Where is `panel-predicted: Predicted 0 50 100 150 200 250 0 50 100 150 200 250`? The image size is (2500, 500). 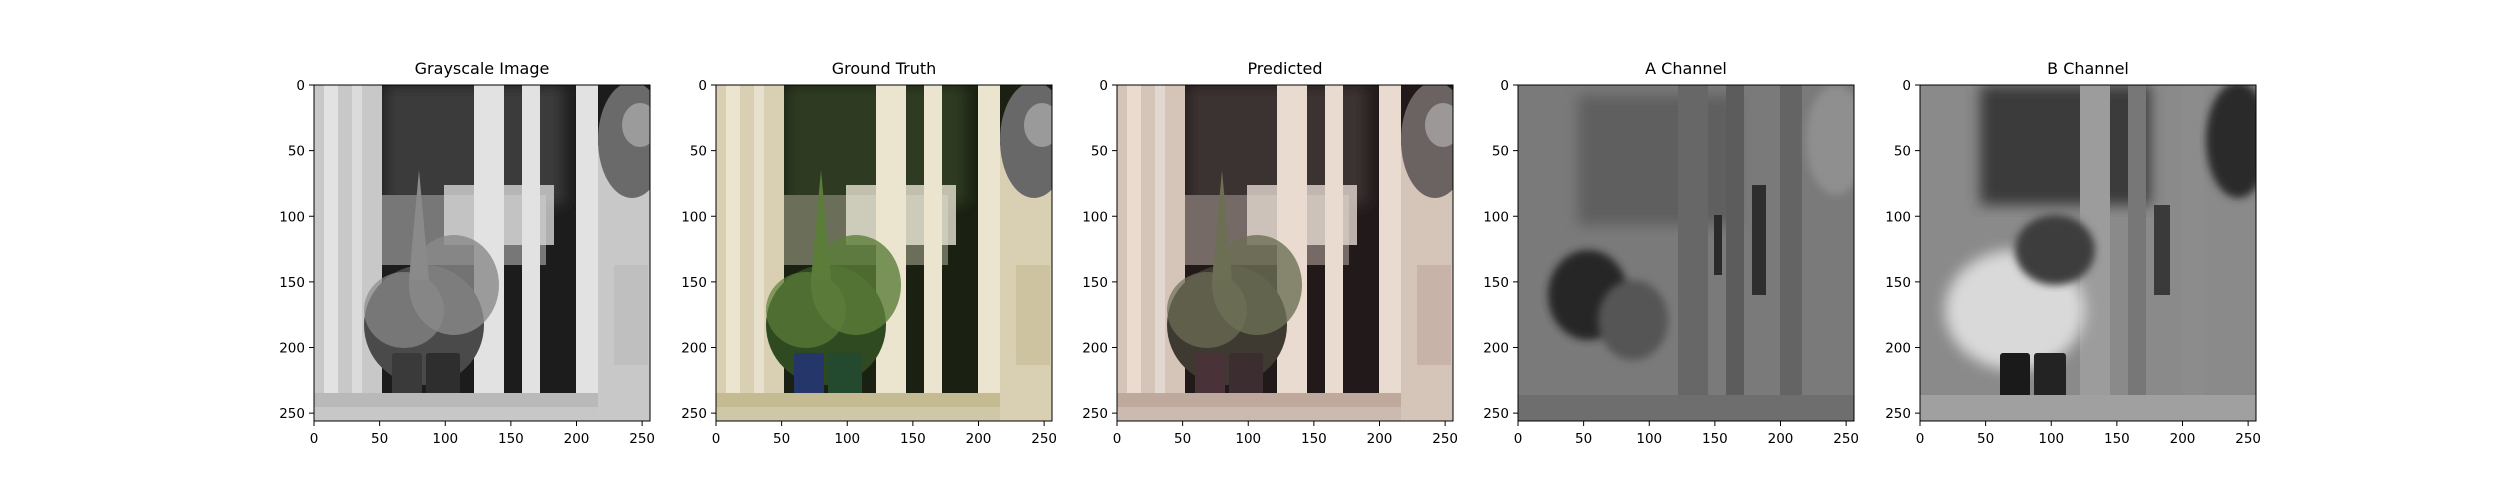 panel-predicted: Predicted 0 50 100 150 200 250 0 50 100 150 200 250 is located at coordinates (1270, 253).